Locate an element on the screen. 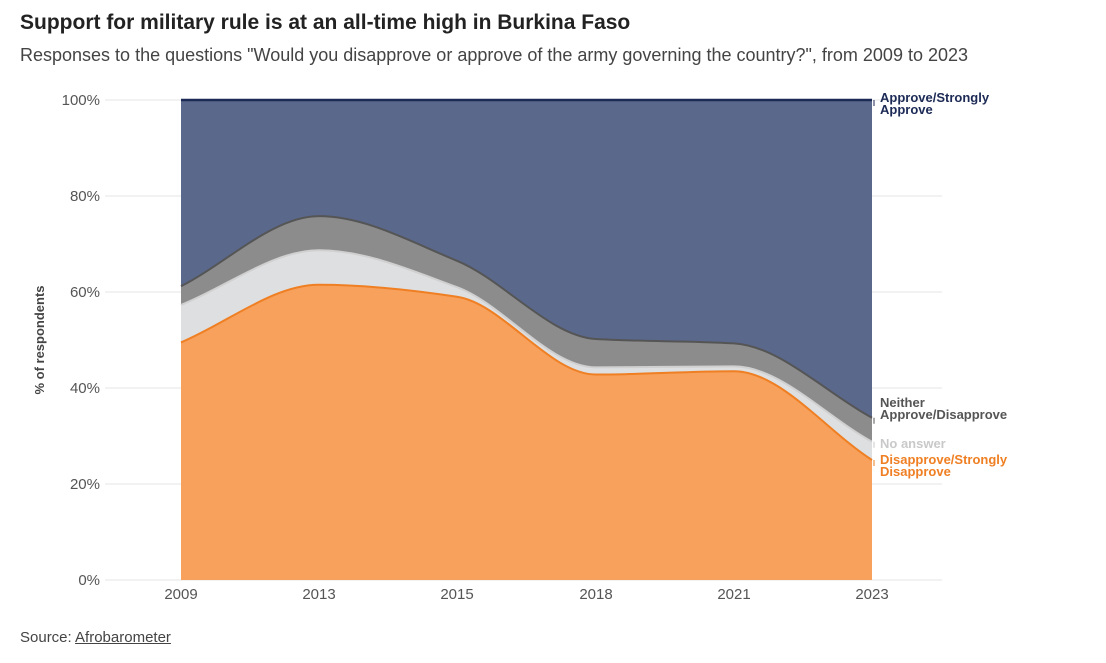 This screenshot has width=1106, height=663. series-label-neither-approve-disapprove: Approve/Disapprove is located at coordinates (943, 414).